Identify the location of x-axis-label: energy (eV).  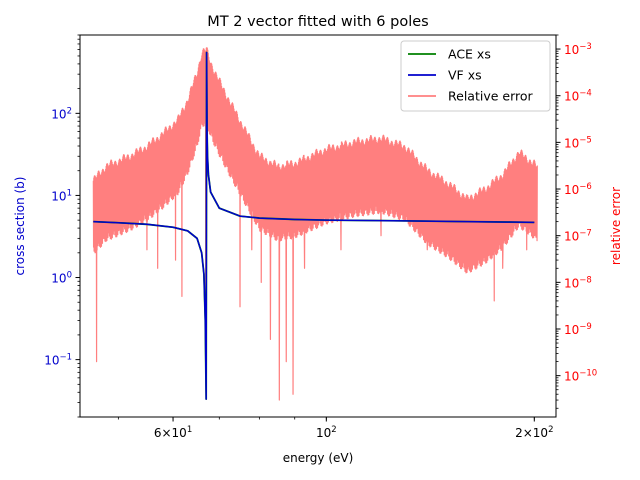
(318, 458).